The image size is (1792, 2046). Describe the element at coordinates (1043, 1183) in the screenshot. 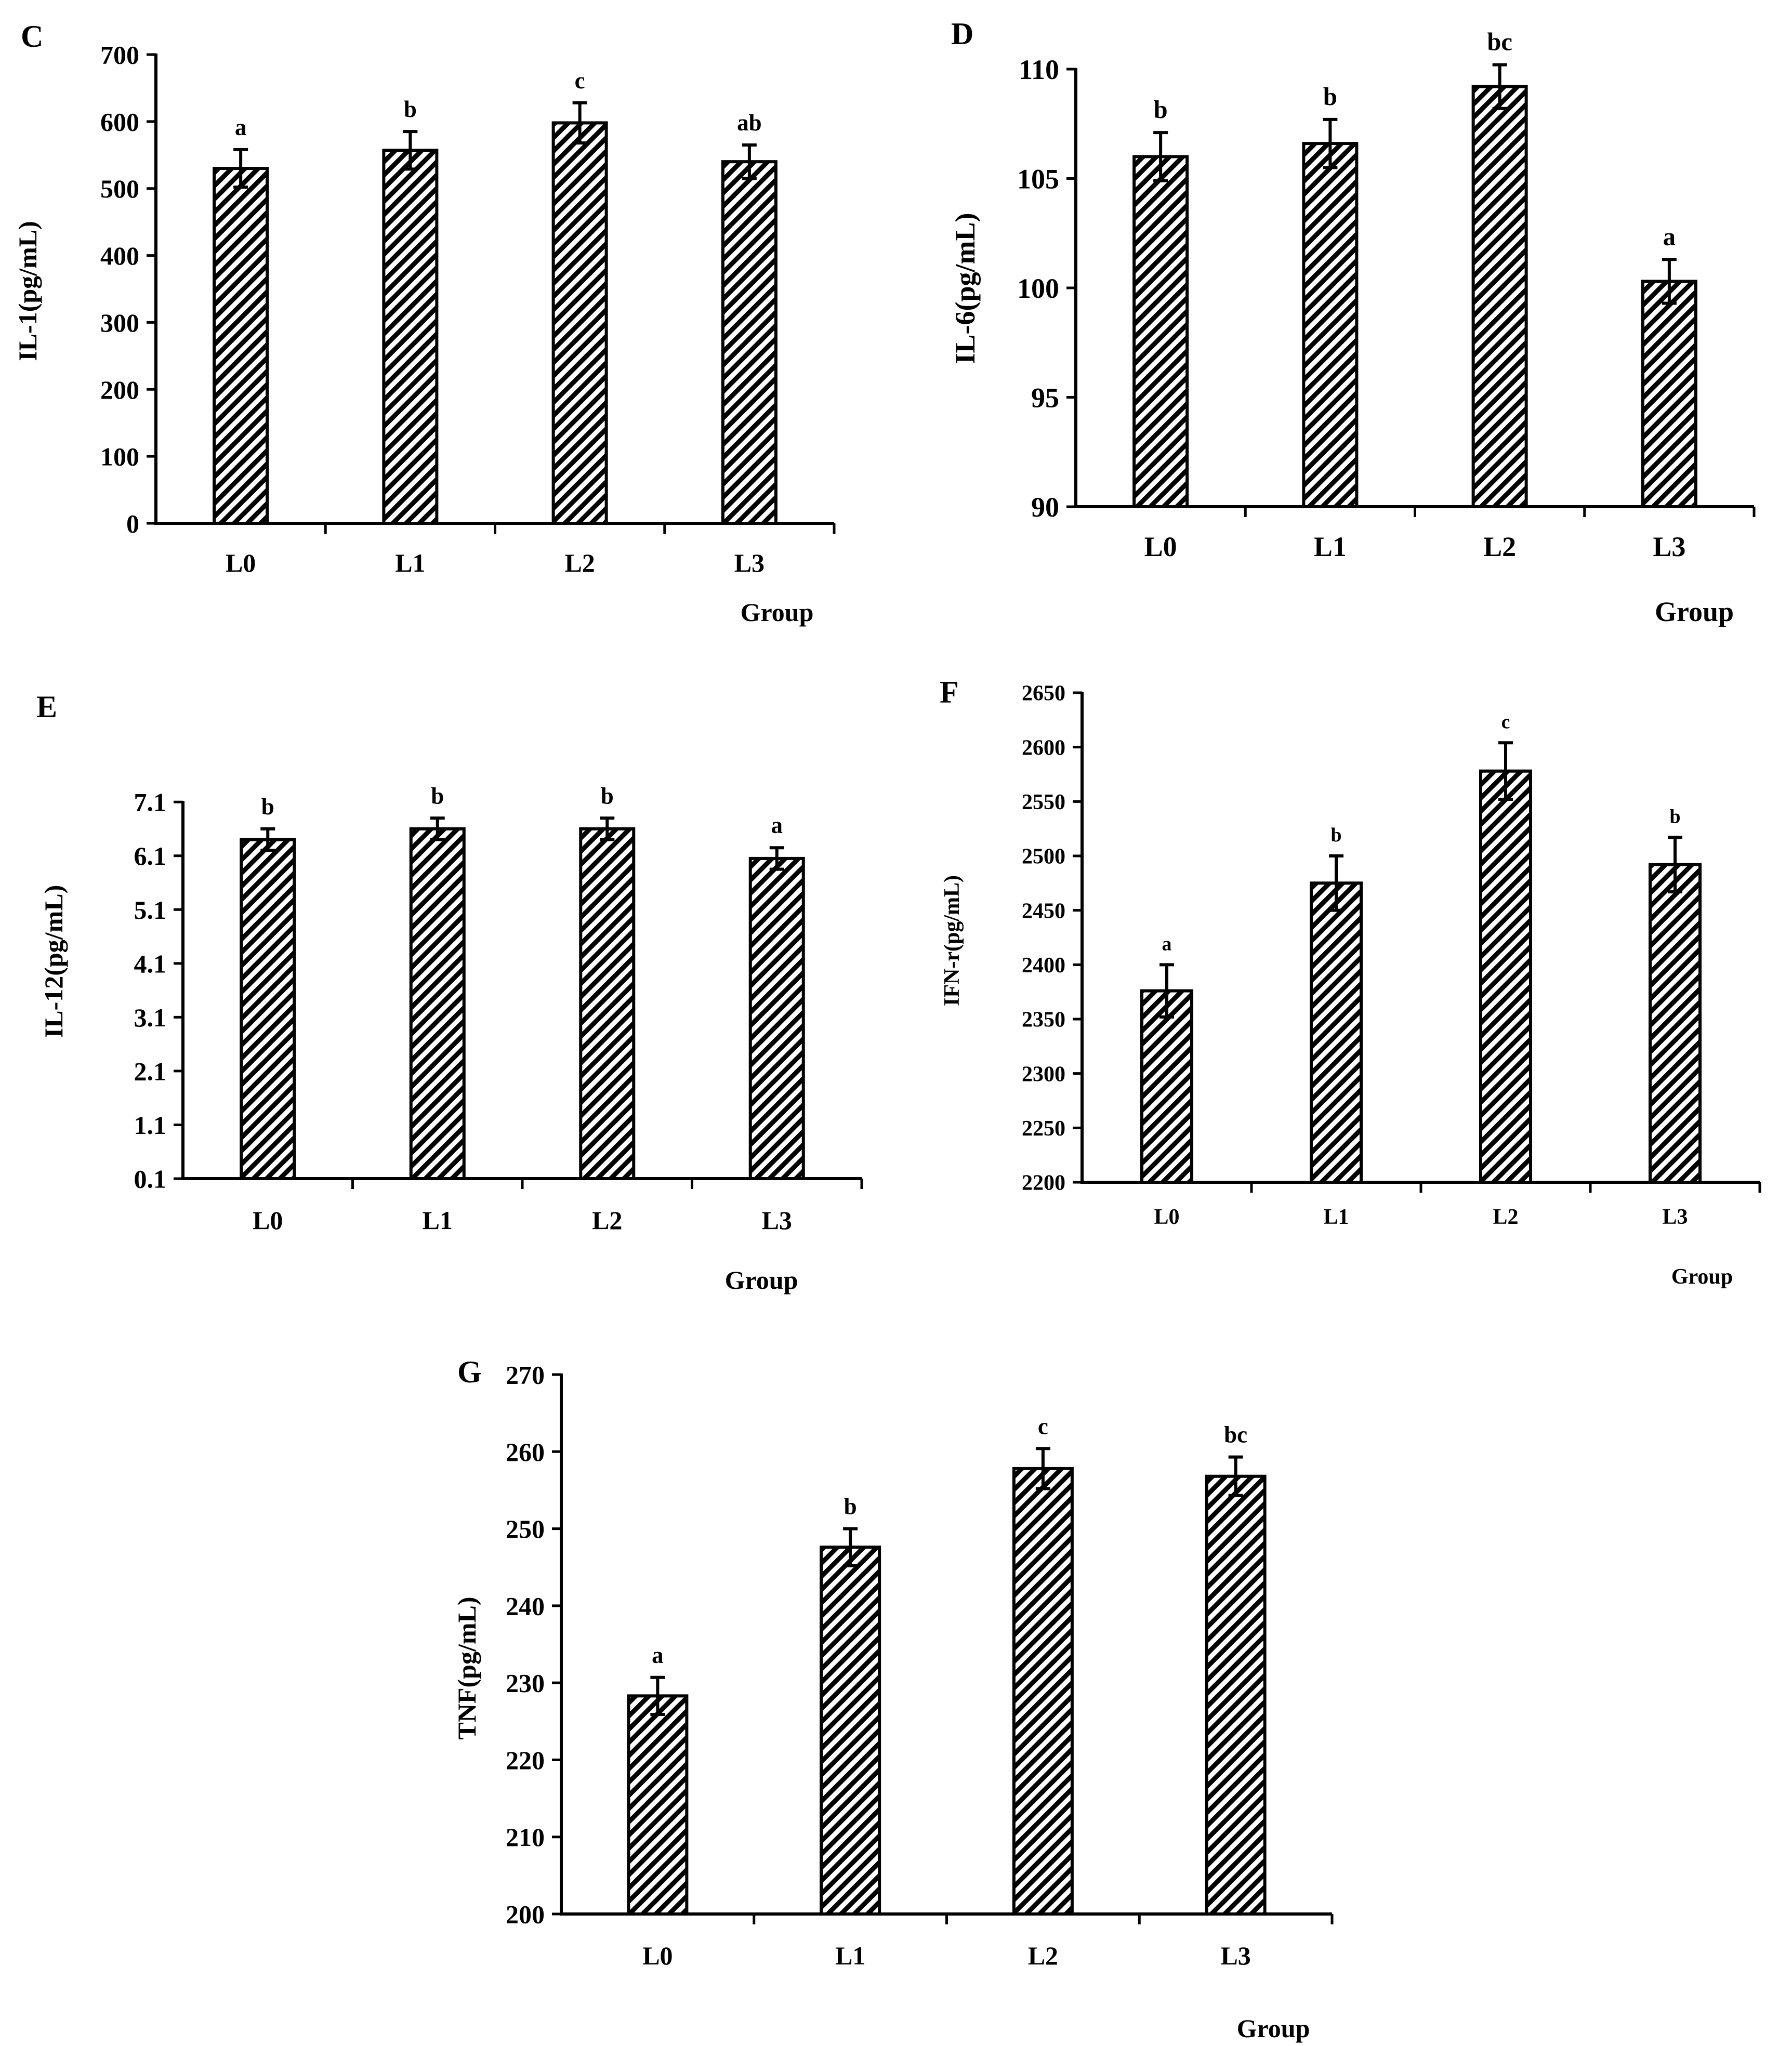

I see `y-tick-label: 2200` at that location.